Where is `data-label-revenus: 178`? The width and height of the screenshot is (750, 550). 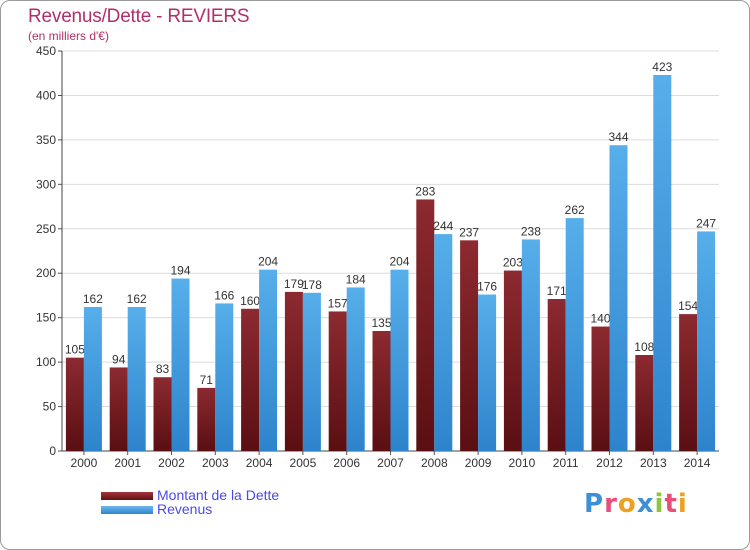
data-label-revenus: 178 is located at coordinates (312, 285).